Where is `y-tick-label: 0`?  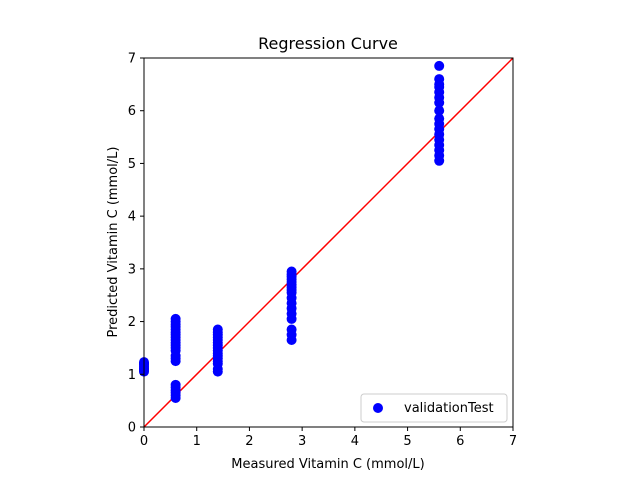 y-tick-label: 0 is located at coordinates (132, 428).